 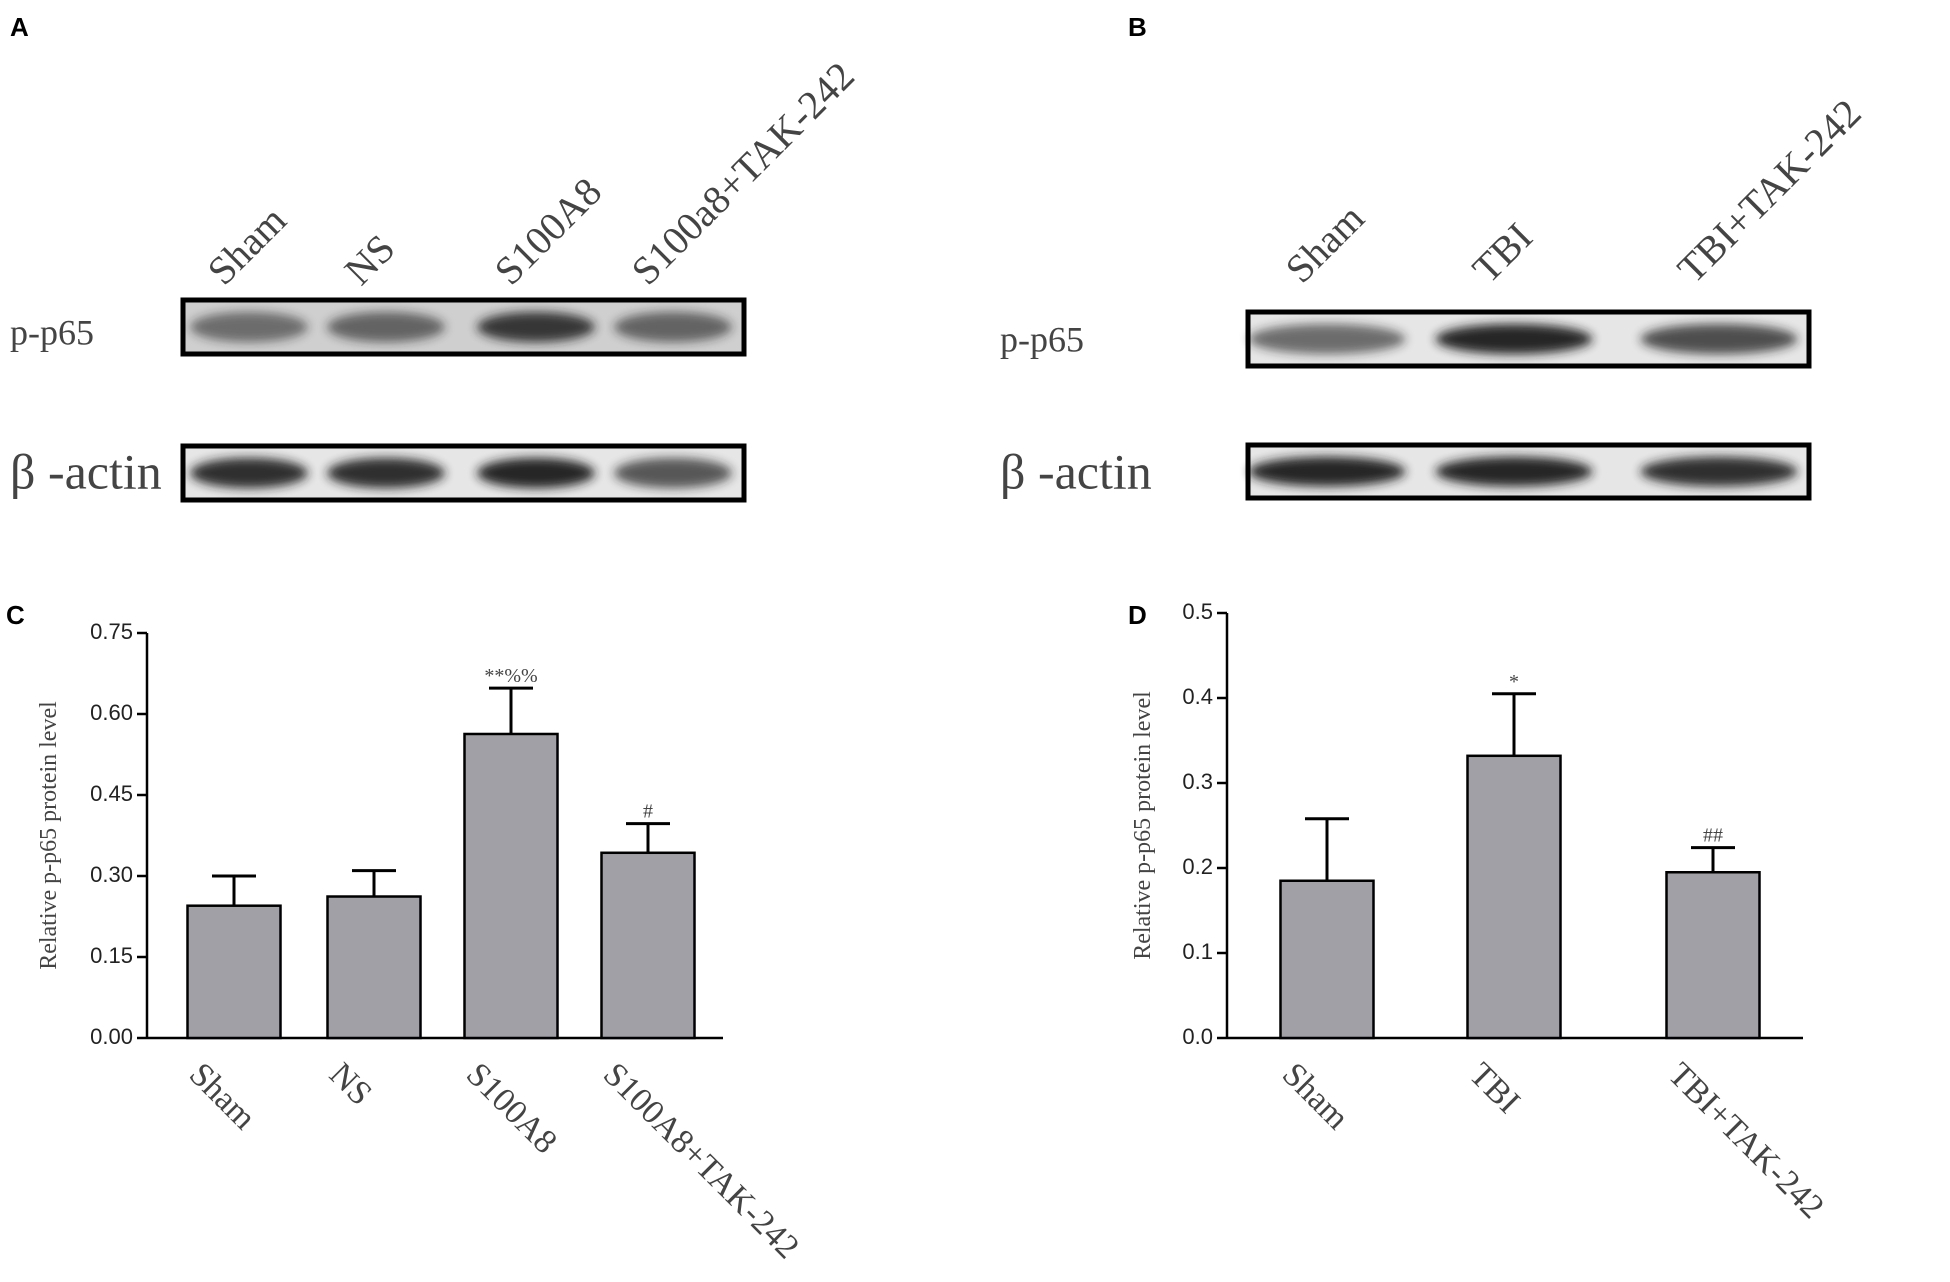 What do you see at coordinates (701, 1161) in the screenshot?
I see `x-tick-label: S100A8+TAK-242` at bounding box center [701, 1161].